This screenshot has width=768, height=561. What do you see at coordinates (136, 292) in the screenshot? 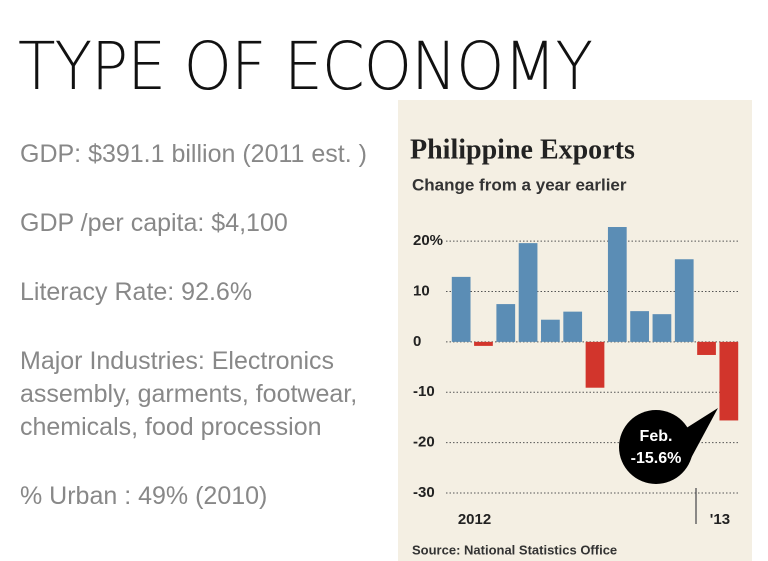
I see `paragraph: Literacy Rate: 92.6%` at bounding box center [136, 292].